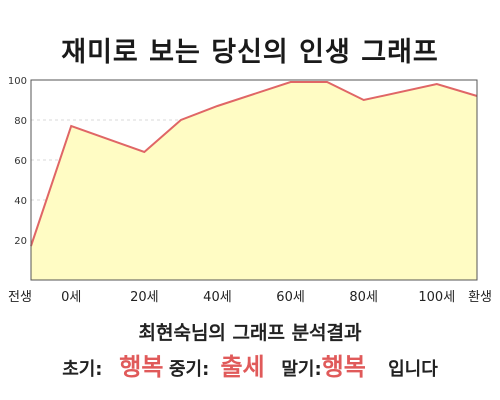  I want to click on y-tick-label: 20, so click(20, 241).